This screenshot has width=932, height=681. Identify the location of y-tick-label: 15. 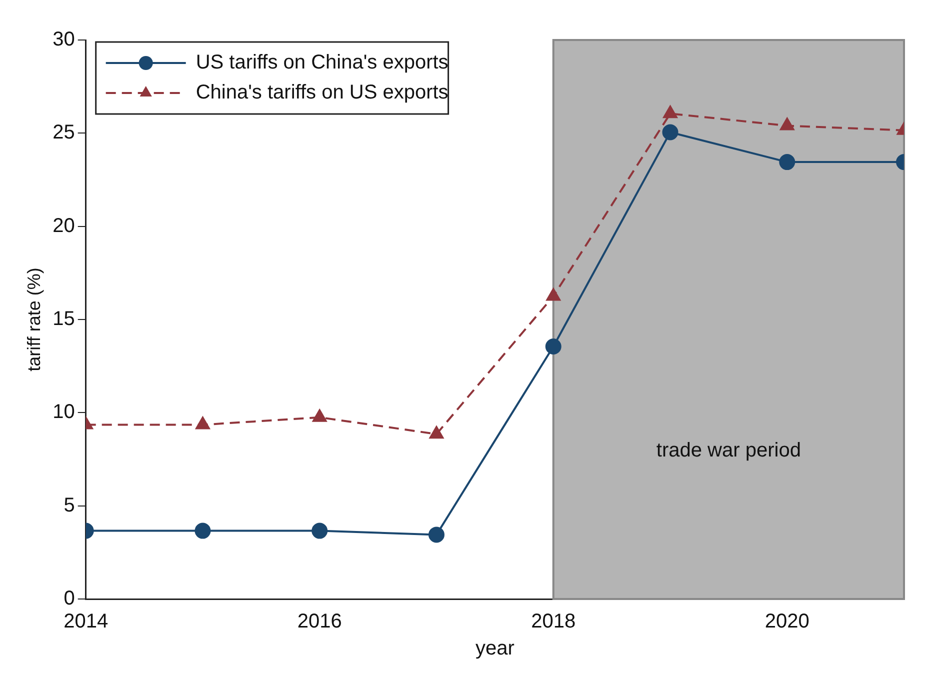
(63, 319).